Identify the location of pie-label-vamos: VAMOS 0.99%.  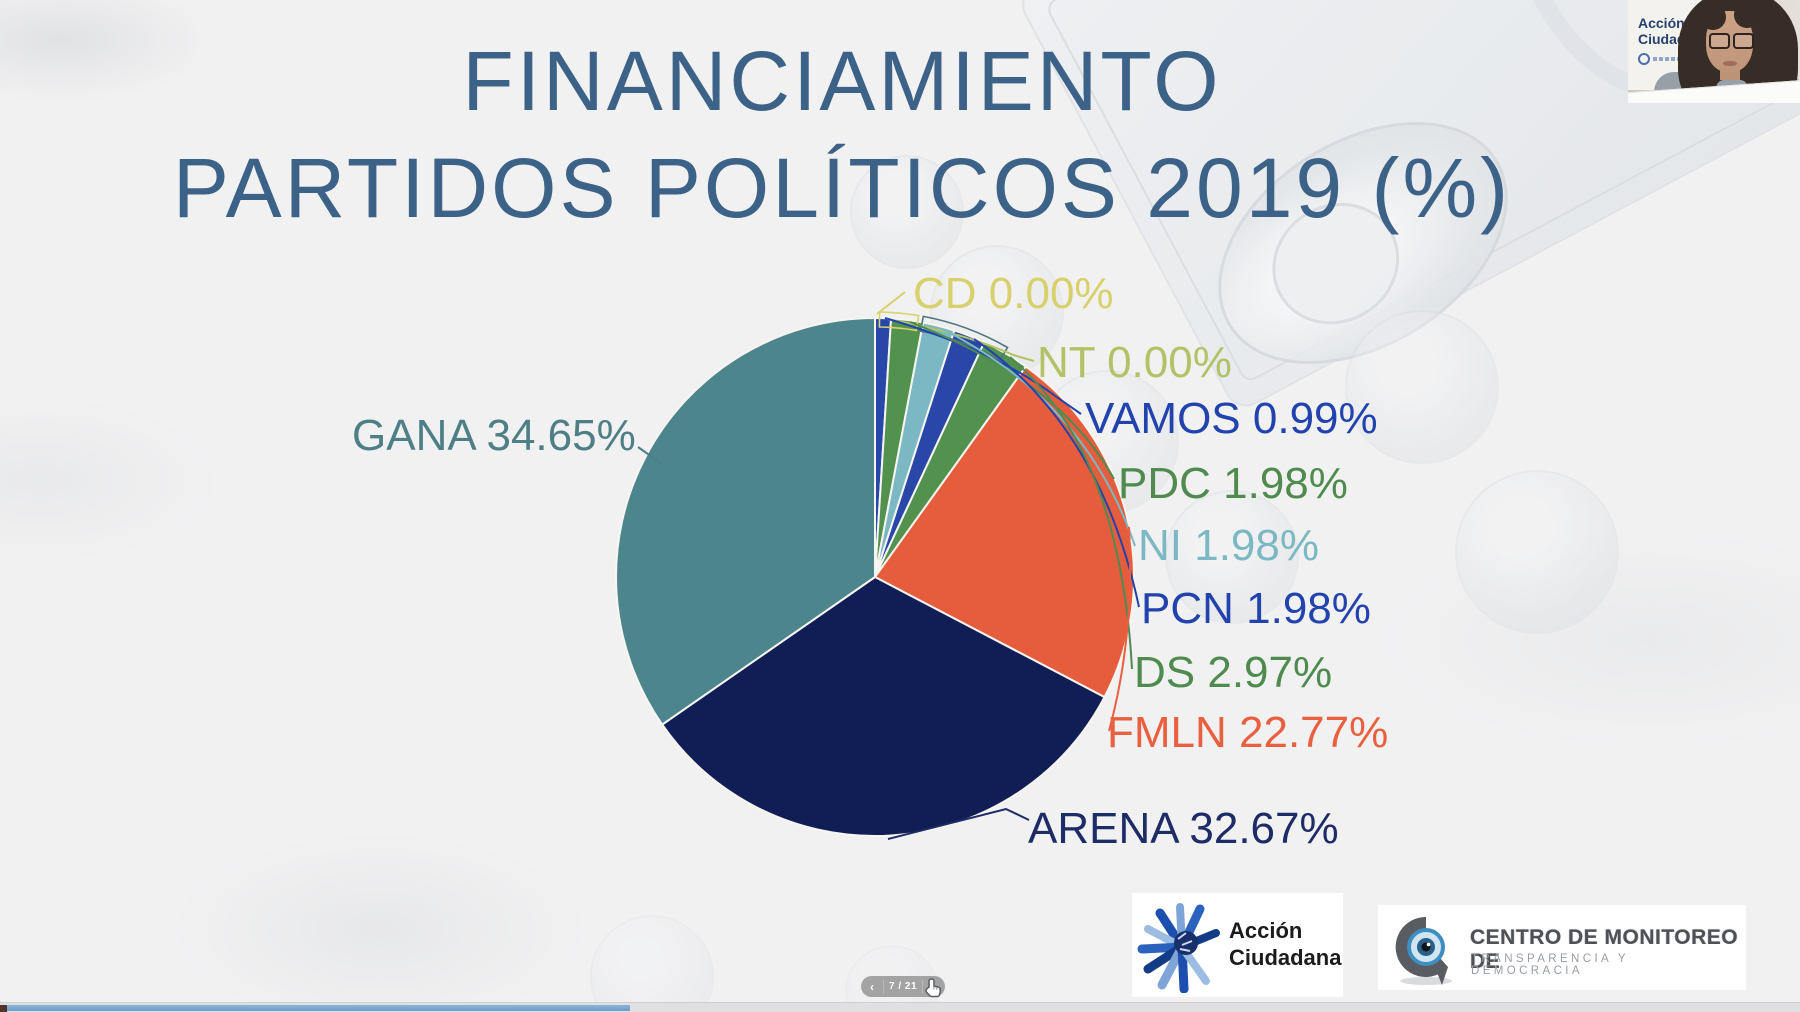
(1231, 418).